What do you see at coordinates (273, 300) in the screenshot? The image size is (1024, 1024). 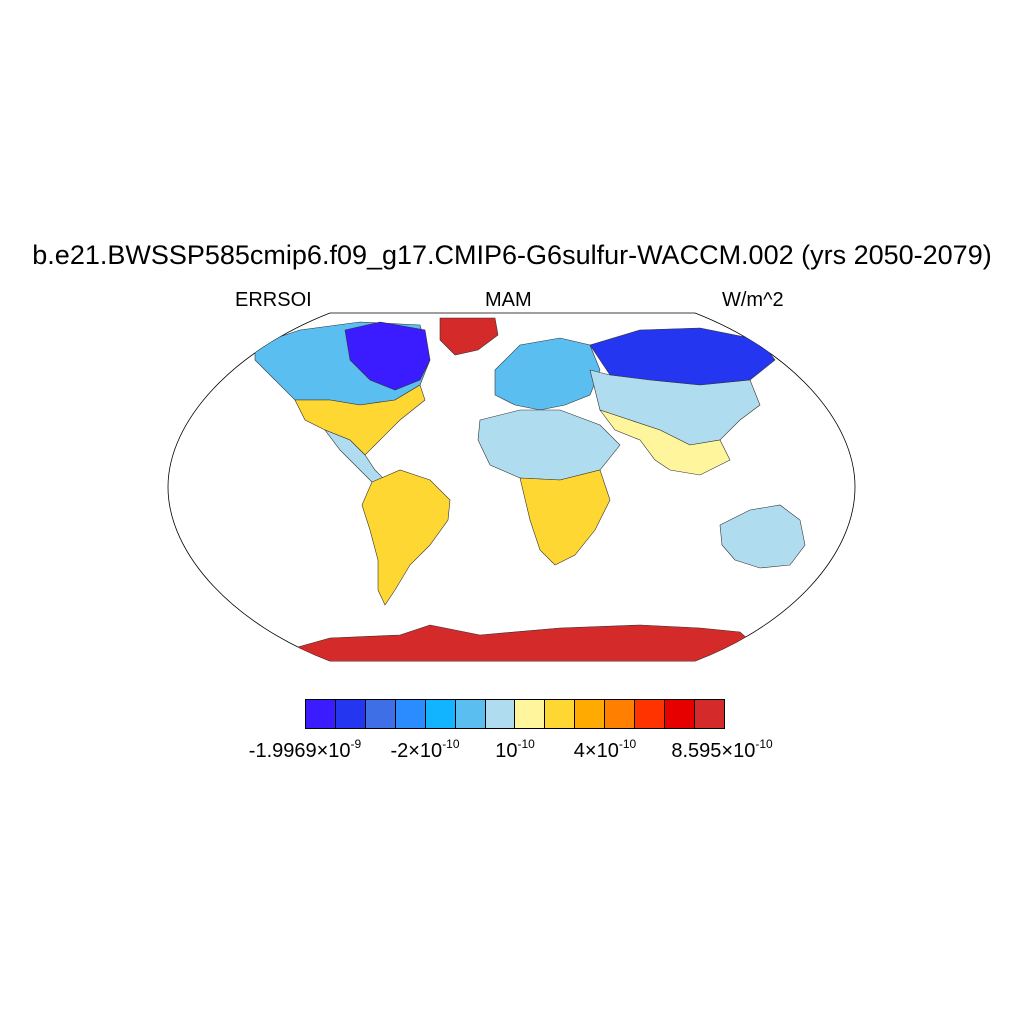 I see `variable-label: ERRSOI` at bounding box center [273, 300].